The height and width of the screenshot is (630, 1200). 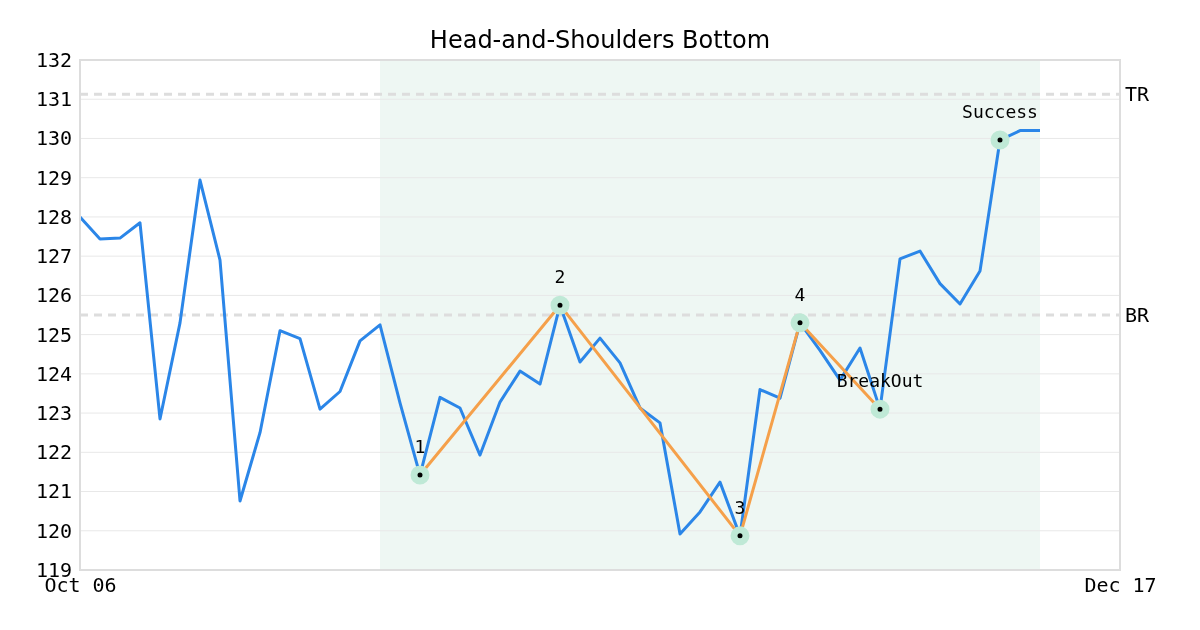 What do you see at coordinates (53, 295) in the screenshot?
I see `y-tick-label: 126` at bounding box center [53, 295].